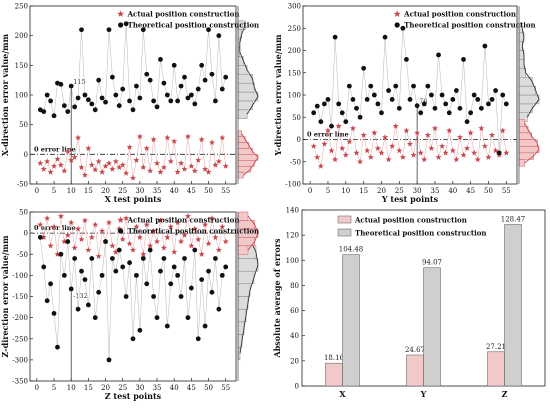 Image resolution: width=550 pixels, height=411 pixels. Describe the element at coordinates (294, 7) in the screenshot. I see `y-tick-label: 300` at that location.